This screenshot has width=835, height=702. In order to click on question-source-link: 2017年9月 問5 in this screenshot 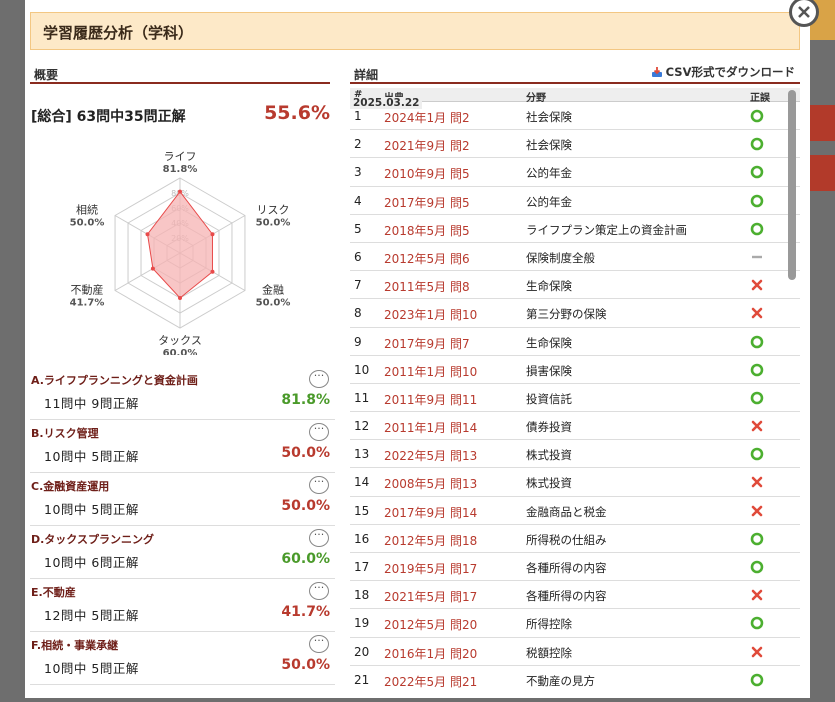, I will do `click(427, 202)`.